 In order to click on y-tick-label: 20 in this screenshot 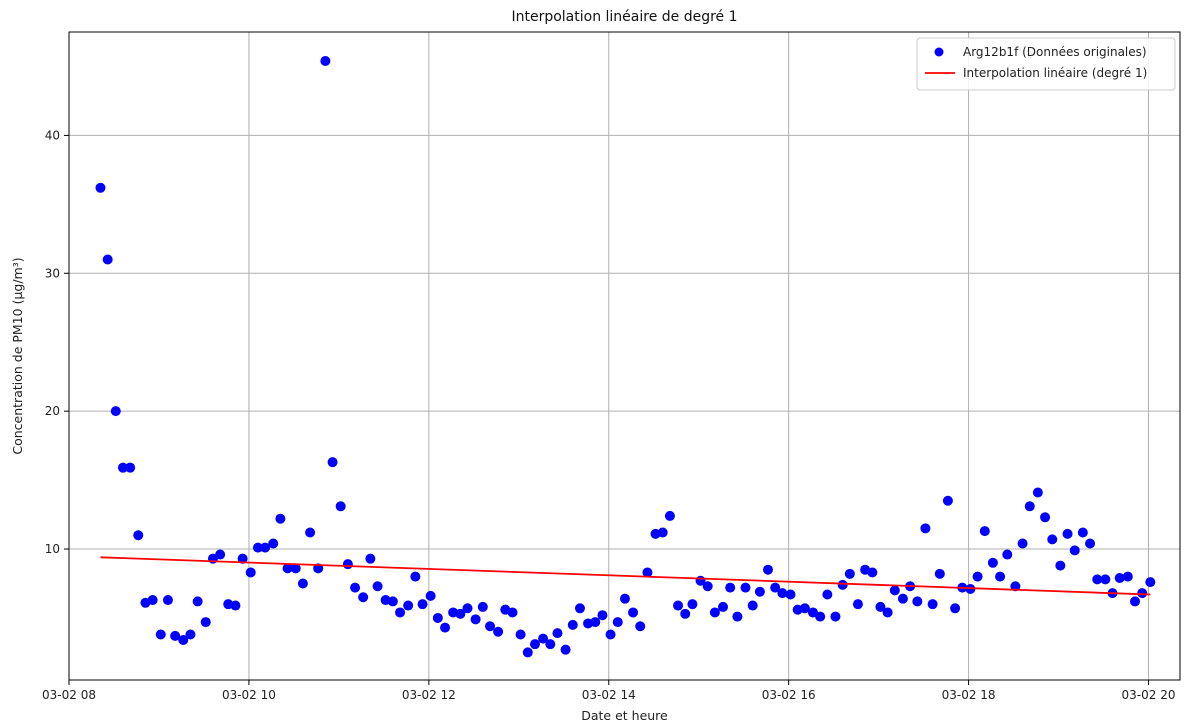, I will do `click(52, 411)`.